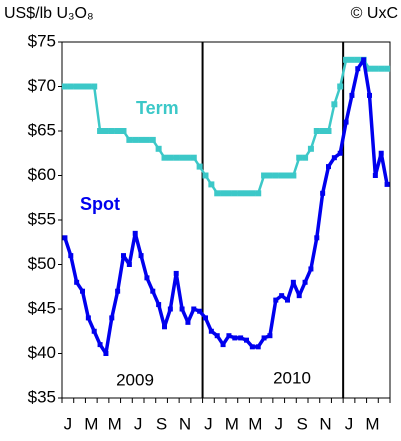  Describe the element at coordinates (185, 423) in the screenshot. I see `x-tick-label: N` at that location.